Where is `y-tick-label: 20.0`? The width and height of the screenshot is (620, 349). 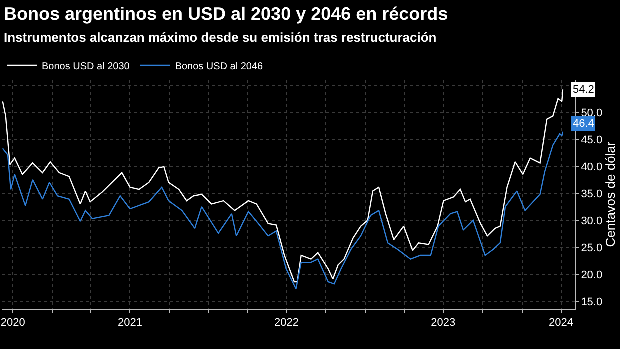 y-tick-label: 20.0 is located at coordinates (592, 275).